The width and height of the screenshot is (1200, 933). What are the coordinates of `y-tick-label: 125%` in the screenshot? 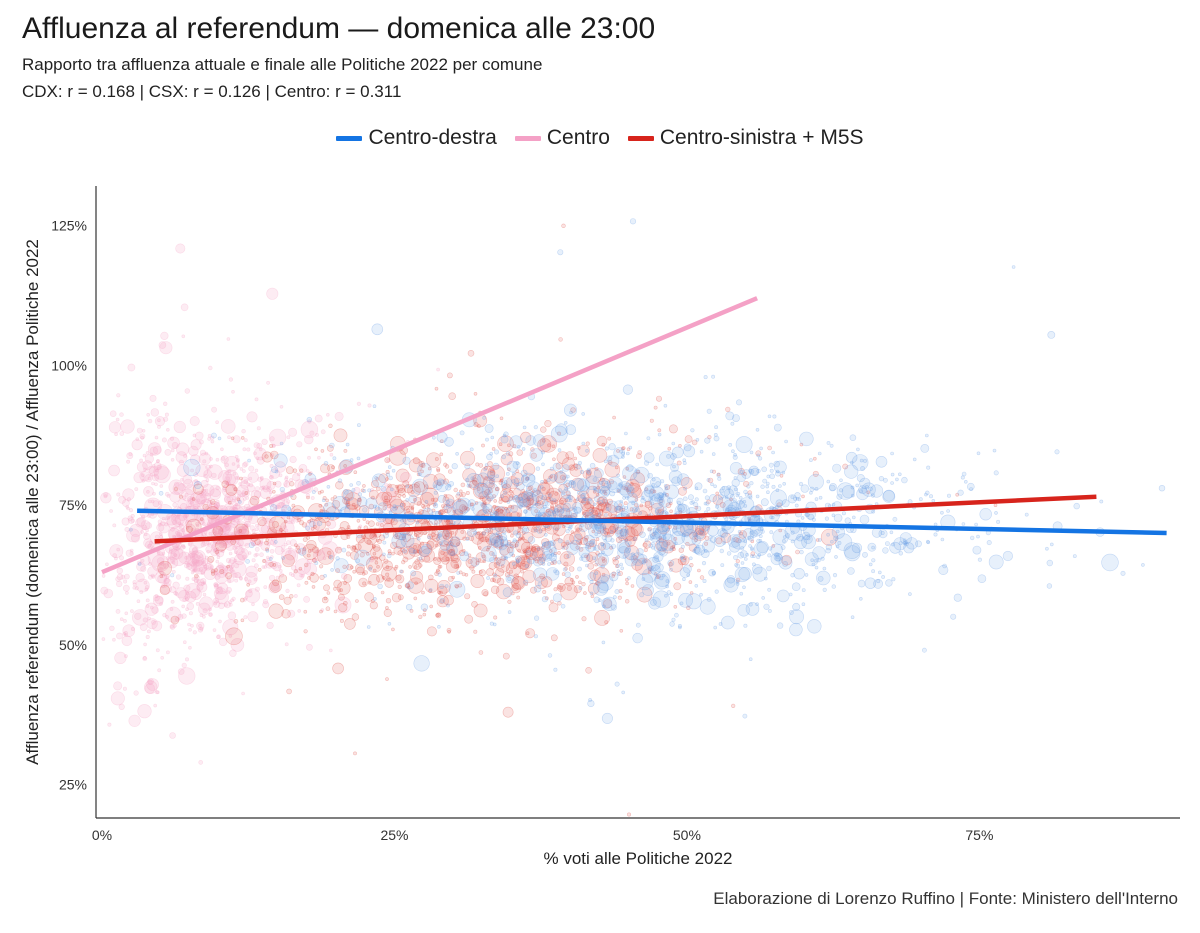 It's located at (69, 226).